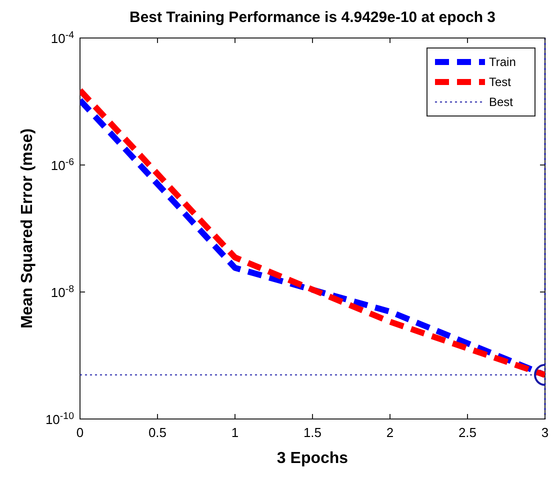 Image resolution: width=560 pixels, height=483 pixels. What do you see at coordinates (62, 292) in the screenshot?
I see `y-tick-label: 10$^{-8}$` at bounding box center [62, 292].